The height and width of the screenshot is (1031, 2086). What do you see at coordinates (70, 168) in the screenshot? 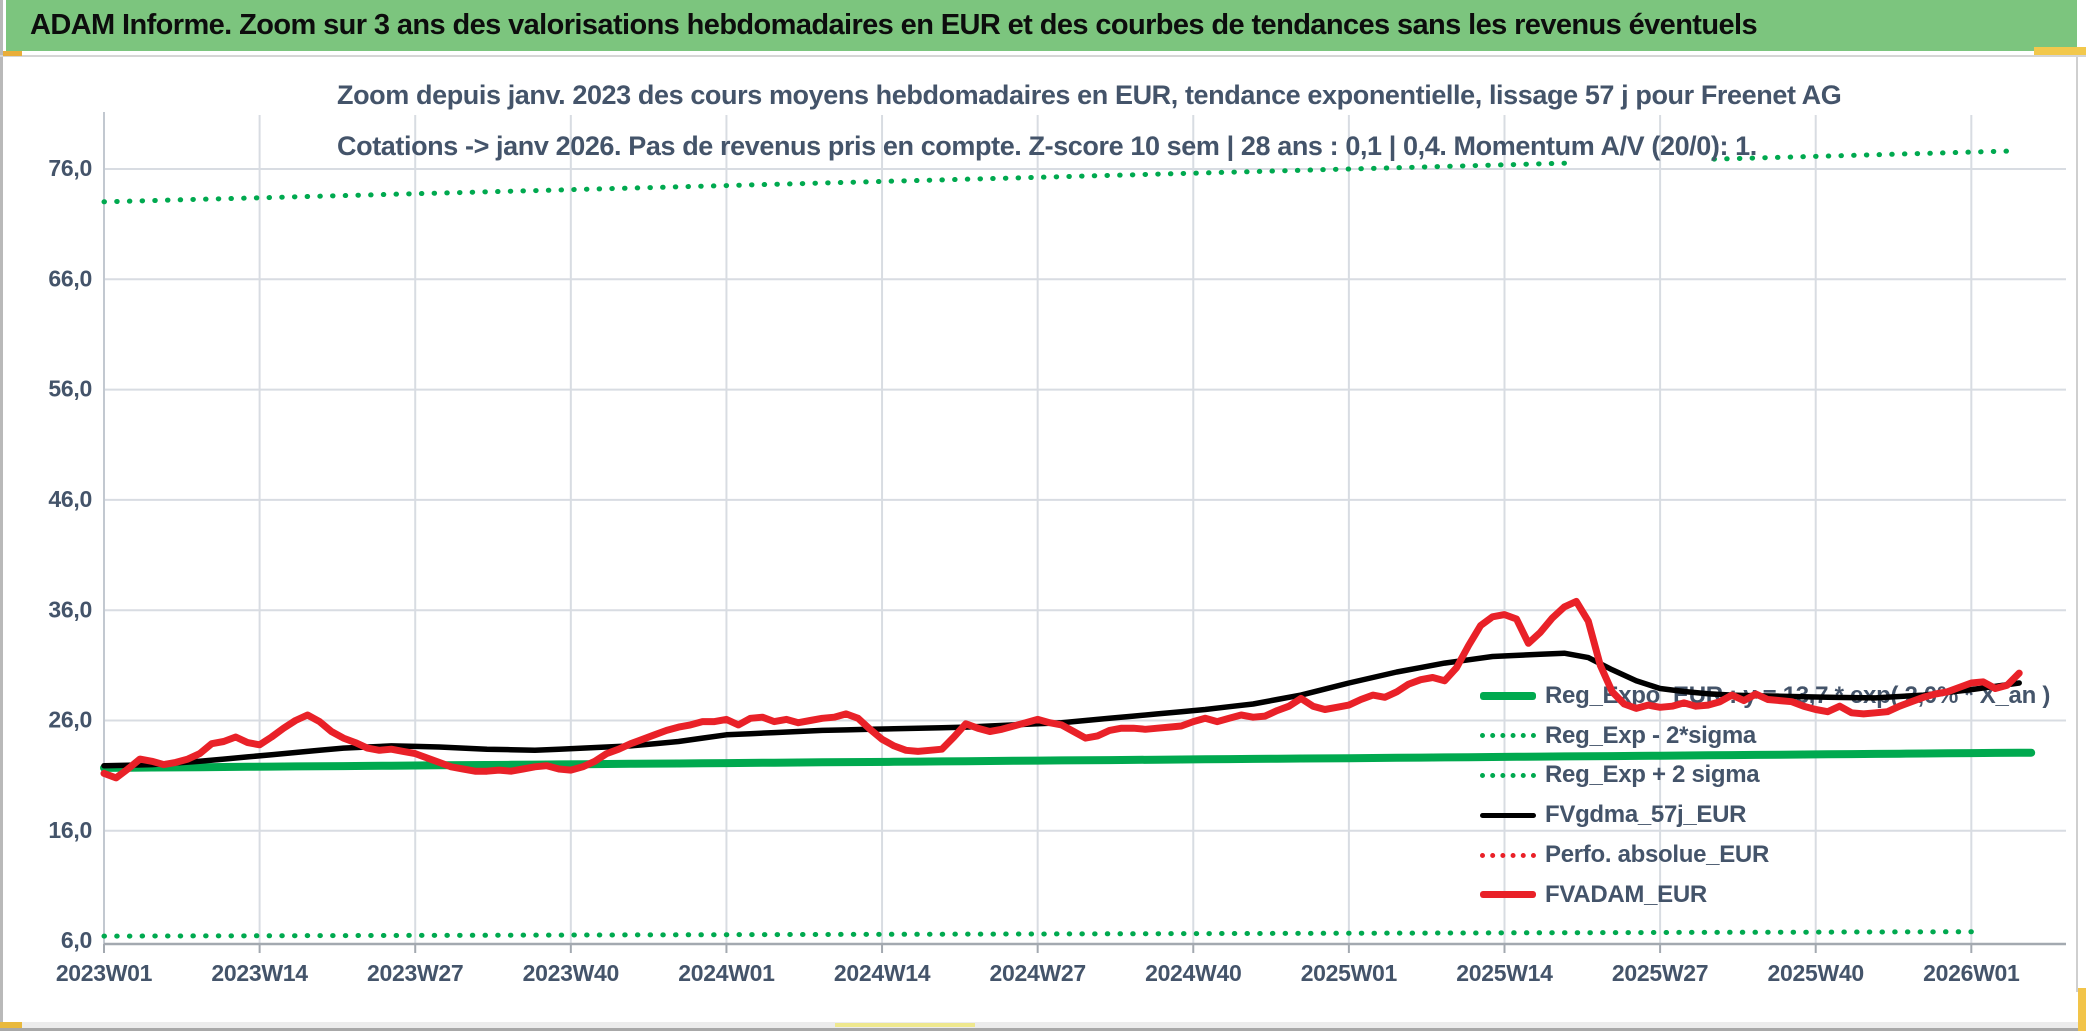
I see `y-axis-tick-label: 76,0` at bounding box center [70, 168].